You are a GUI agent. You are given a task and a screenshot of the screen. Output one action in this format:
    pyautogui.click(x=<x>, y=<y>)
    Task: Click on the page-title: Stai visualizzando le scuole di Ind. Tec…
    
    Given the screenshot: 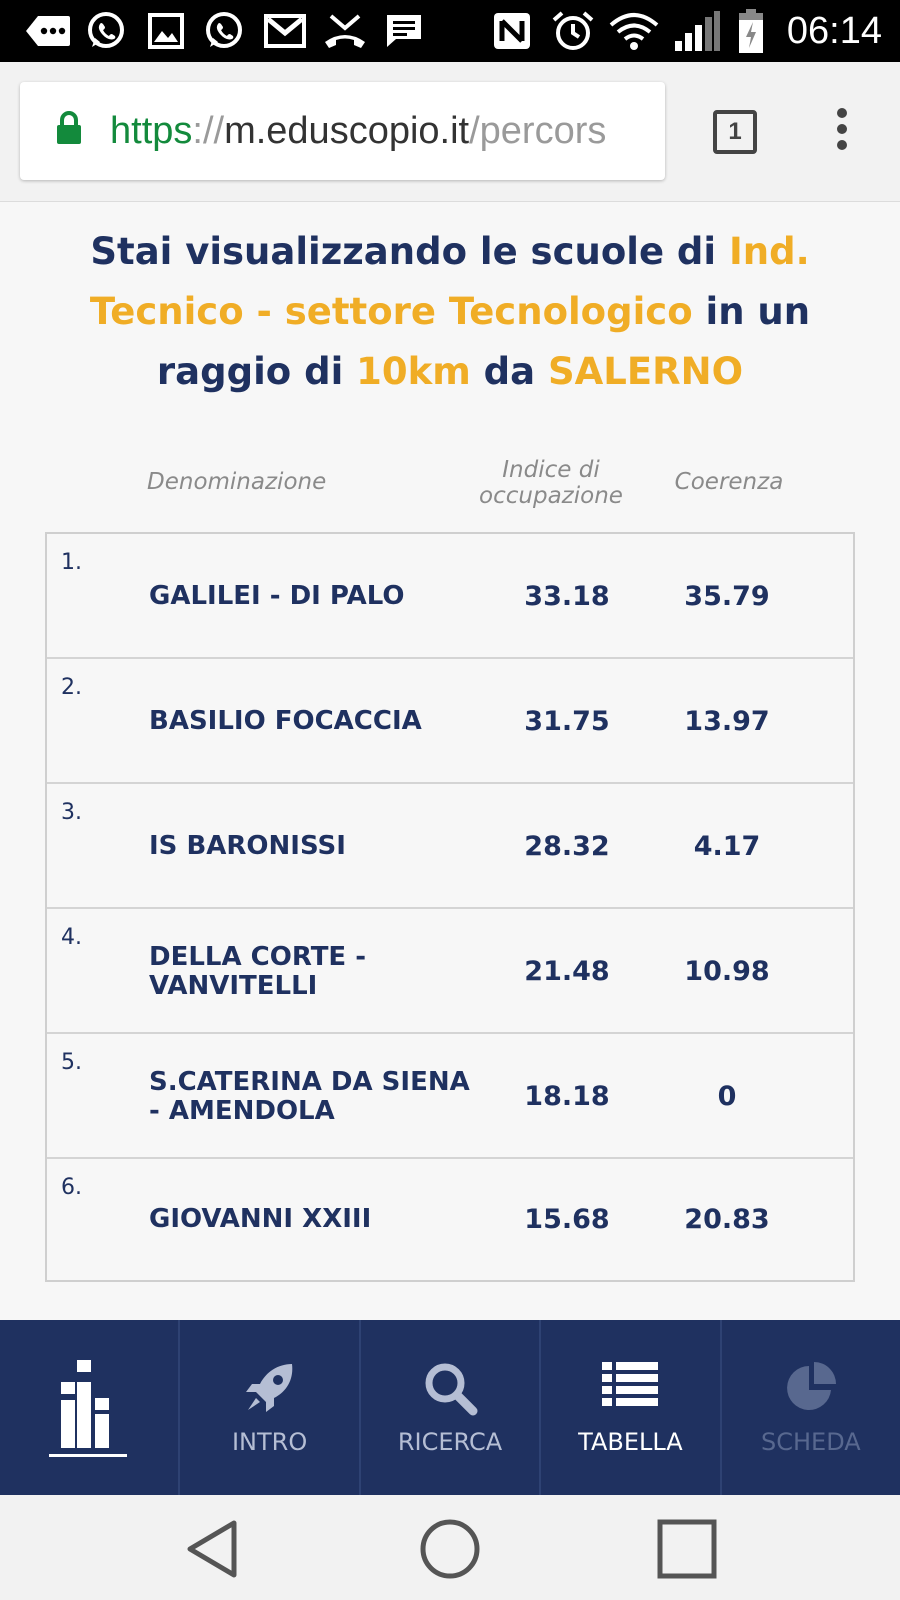 What is the action you would take?
    pyautogui.click(x=450, y=312)
    